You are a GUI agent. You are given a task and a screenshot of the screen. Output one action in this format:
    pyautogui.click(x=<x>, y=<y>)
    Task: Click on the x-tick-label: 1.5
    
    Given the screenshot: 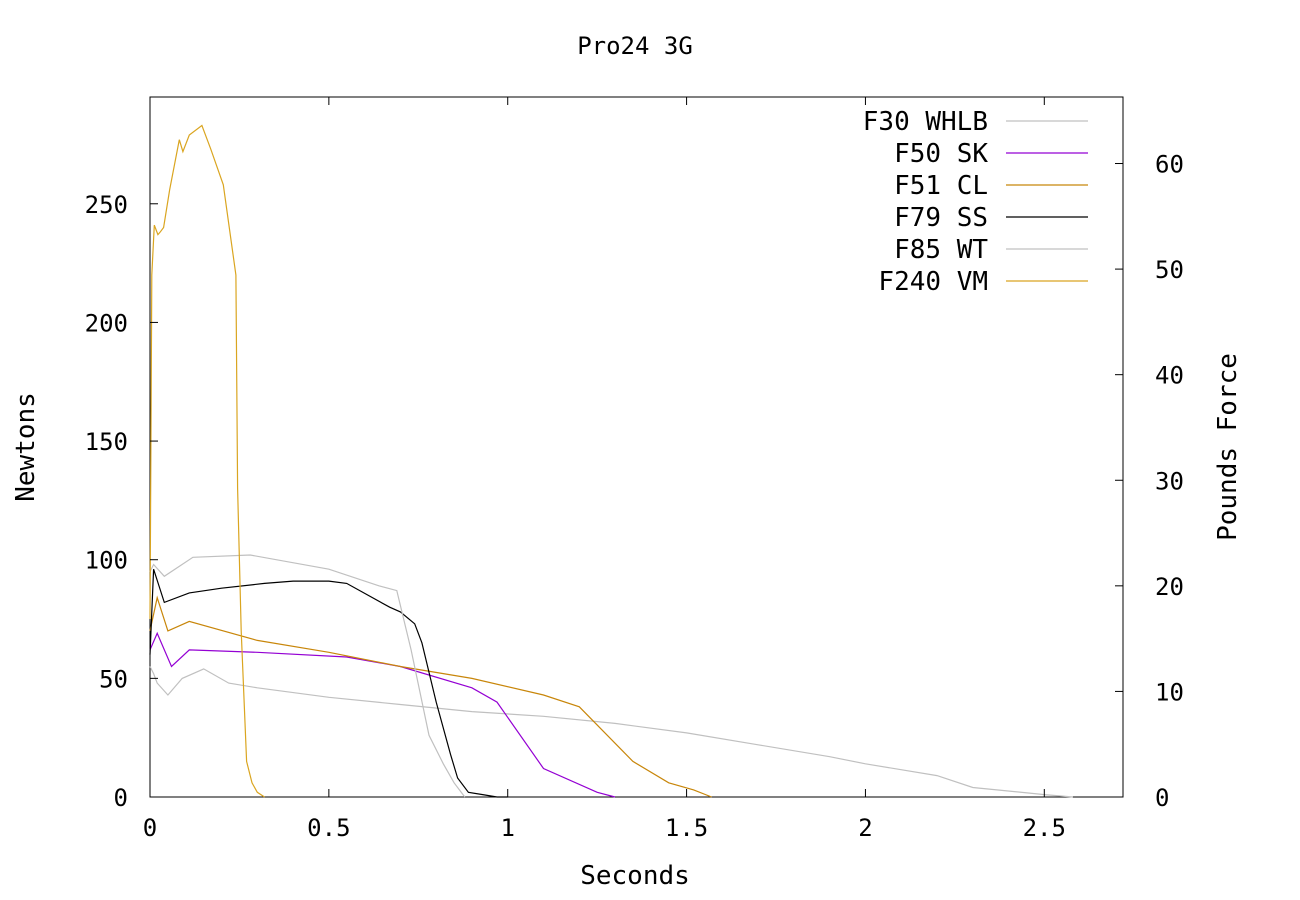 What is the action you would take?
    pyautogui.click(x=686, y=828)
    